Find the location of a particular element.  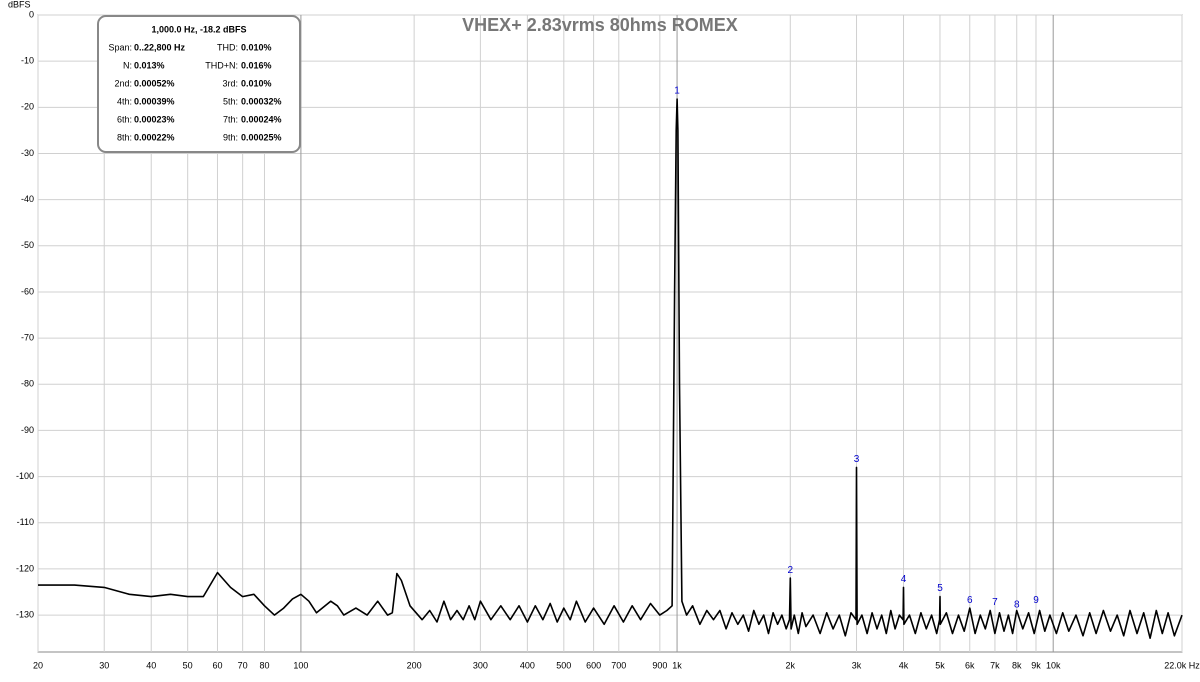

info-label: 6th: is located at coordinates (124, 119).